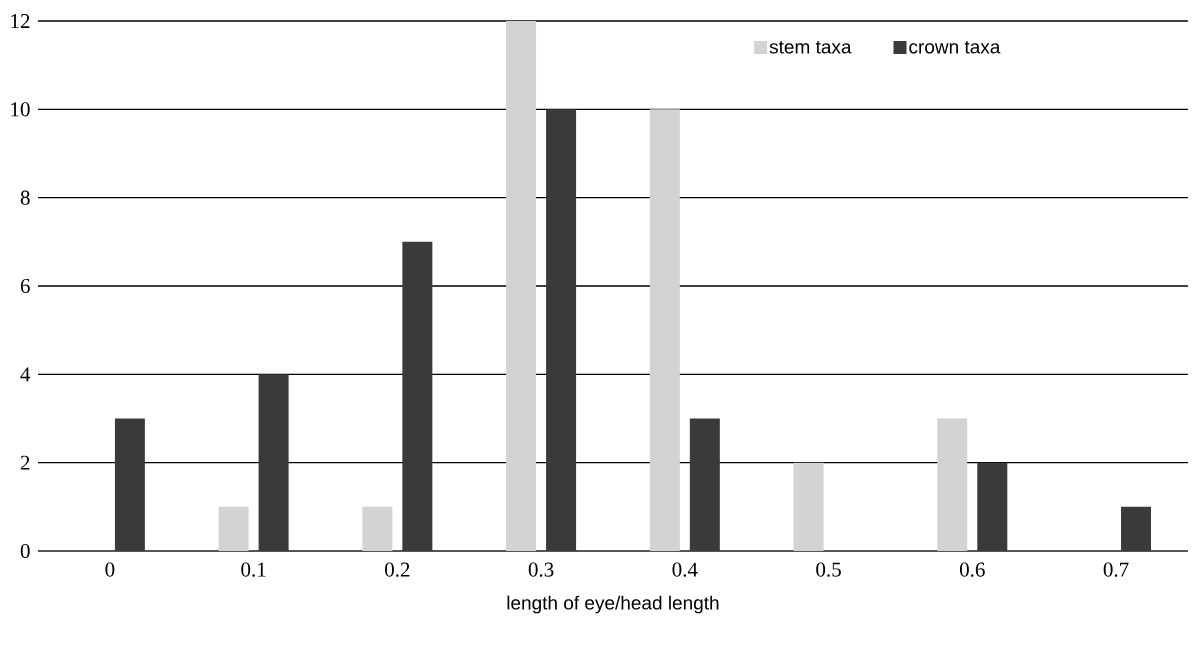 The image size is (1197, 648). What do you see at coordinates (397, 569) in the screenshot?
I see `x-tick-label: 0.2` at bounding box center [397, 569].